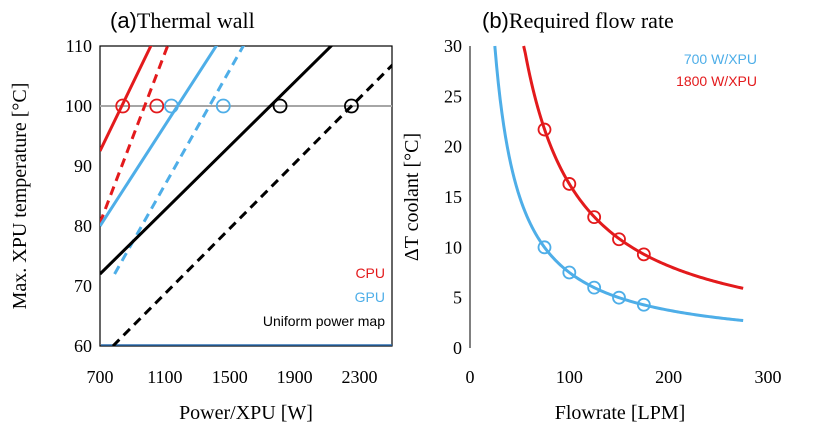 This screenshot has height=430, width=826. What do you see at coordinates (453, 147) in the screenshot?
I see `y-tick-label: 20` at bounding box center [453, 147].